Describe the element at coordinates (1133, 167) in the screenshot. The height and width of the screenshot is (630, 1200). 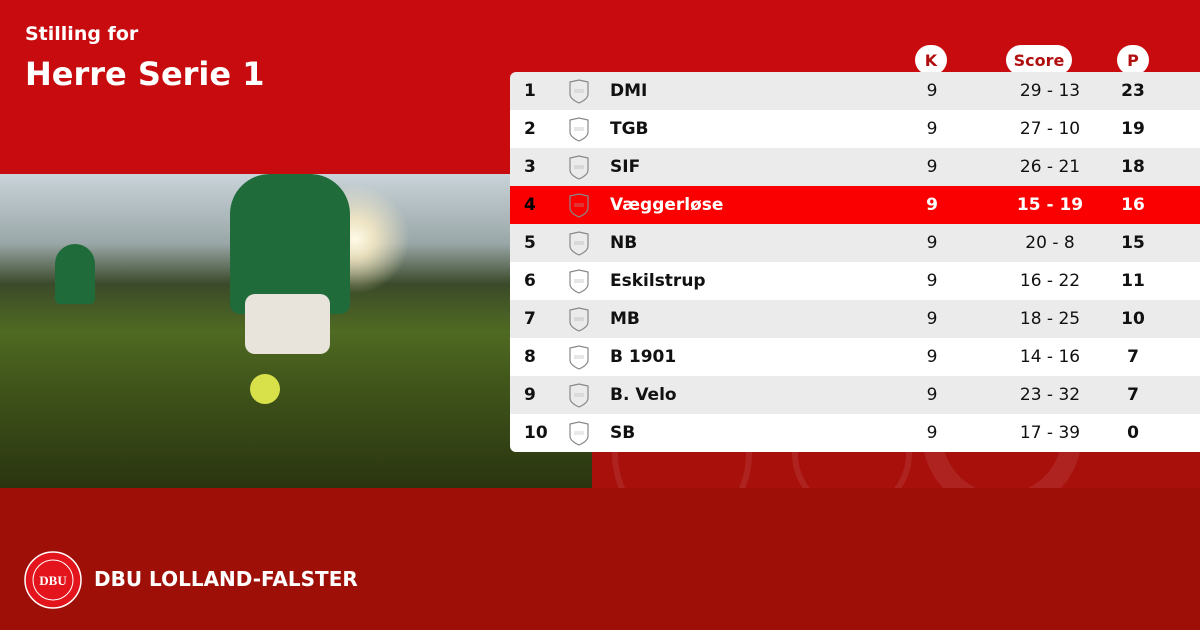
I see `points: 18` at that location.